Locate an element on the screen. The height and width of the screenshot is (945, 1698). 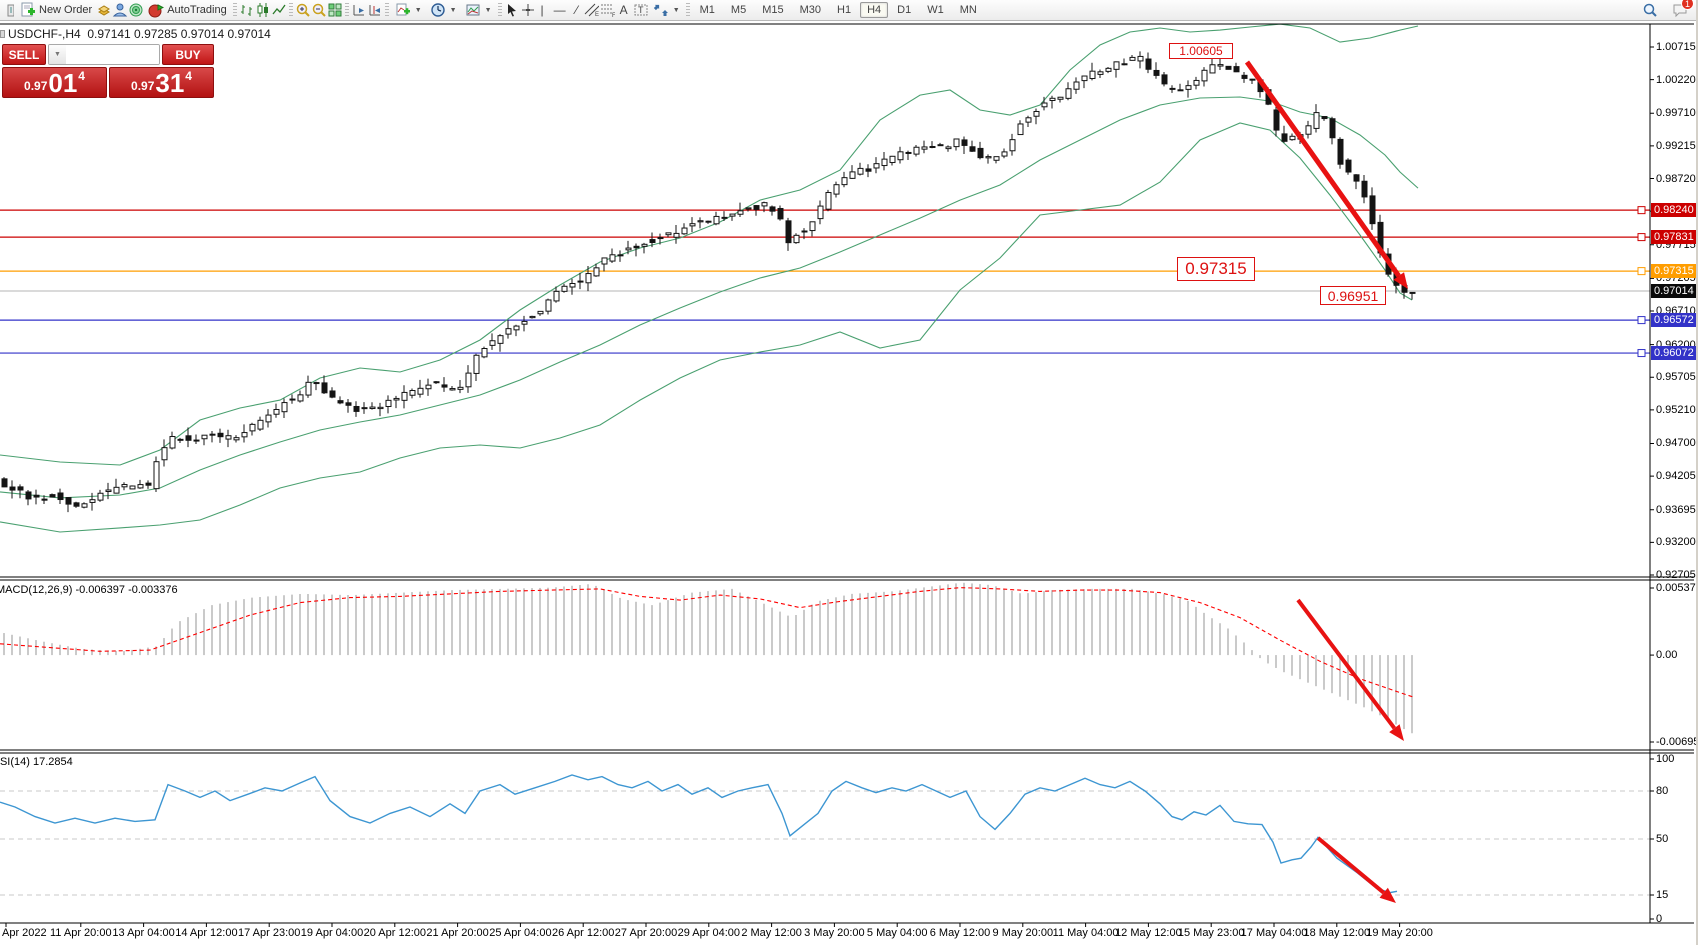
price-axis-tick: 1.00220 is located at coordinates (1676, 79).